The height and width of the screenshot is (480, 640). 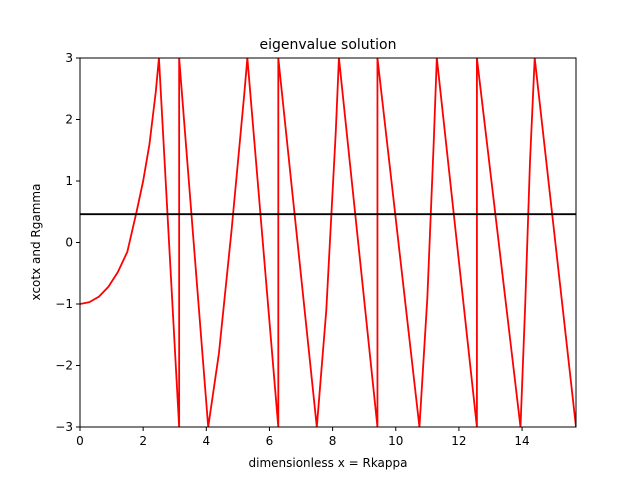 I want to click on y-tick-label: 2, so click(x=69, y=120).